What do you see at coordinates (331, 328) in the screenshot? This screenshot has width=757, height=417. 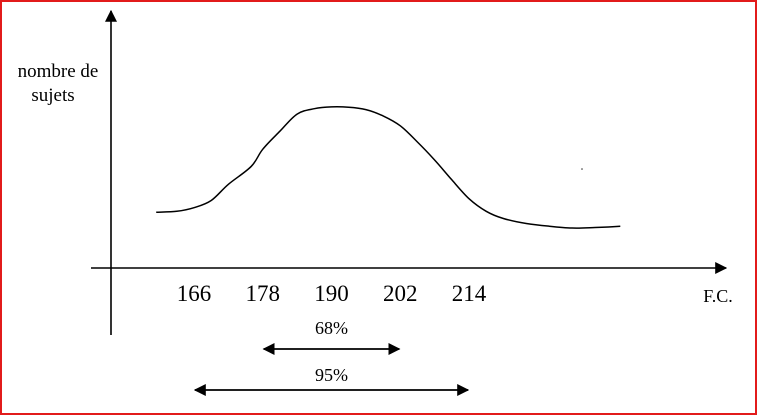 I see `interval-label-68pct: 68%` at bounding box center [331, 328].